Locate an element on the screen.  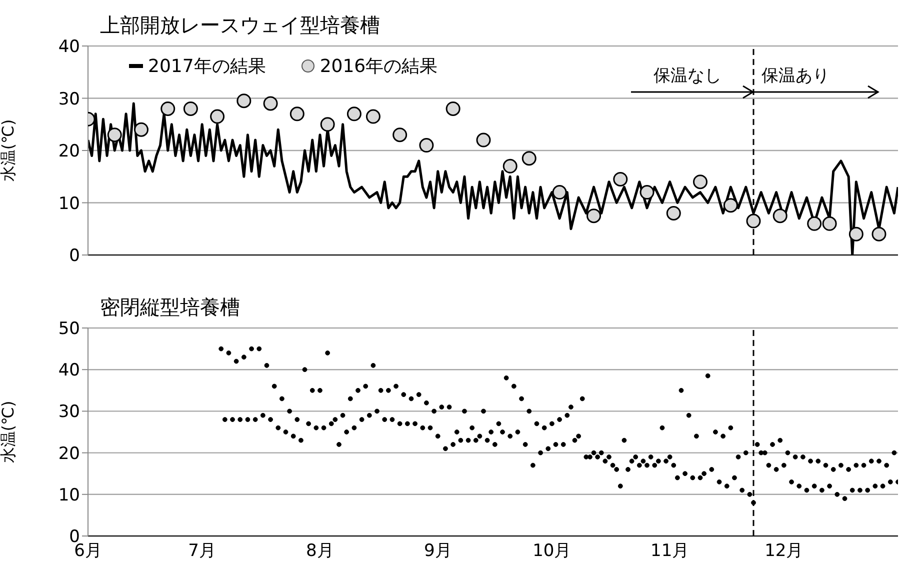
x-tick-label: 8月 is located at coordinates (320, 551).